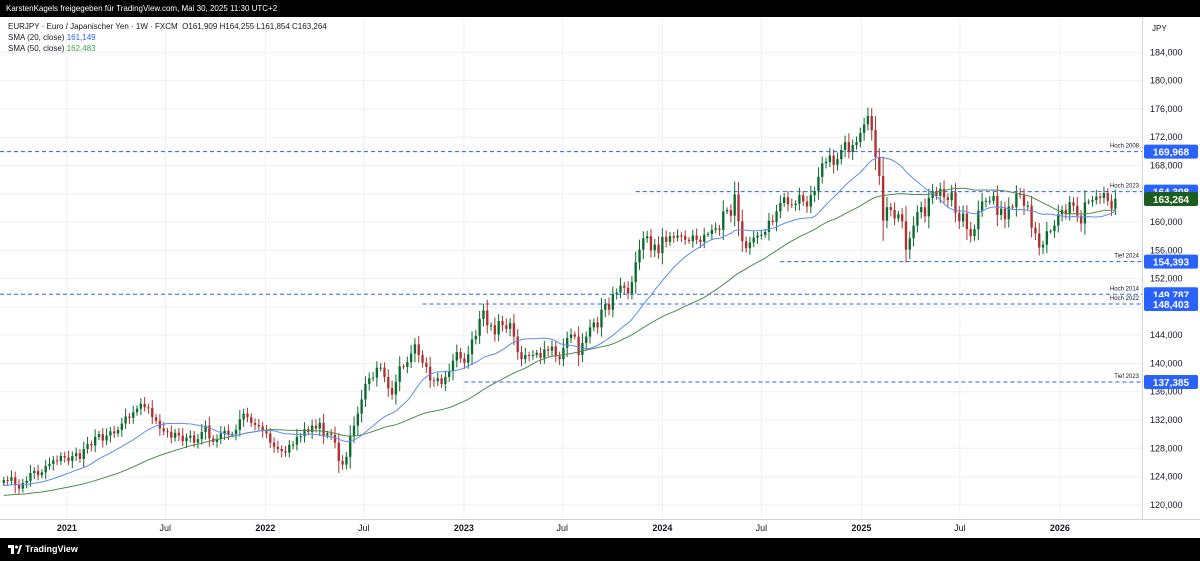  What do you see at coordinates (1166, 392) in the screenshot?
I see `price-tick-label: 136,000` at bounding box center [1166, 392].